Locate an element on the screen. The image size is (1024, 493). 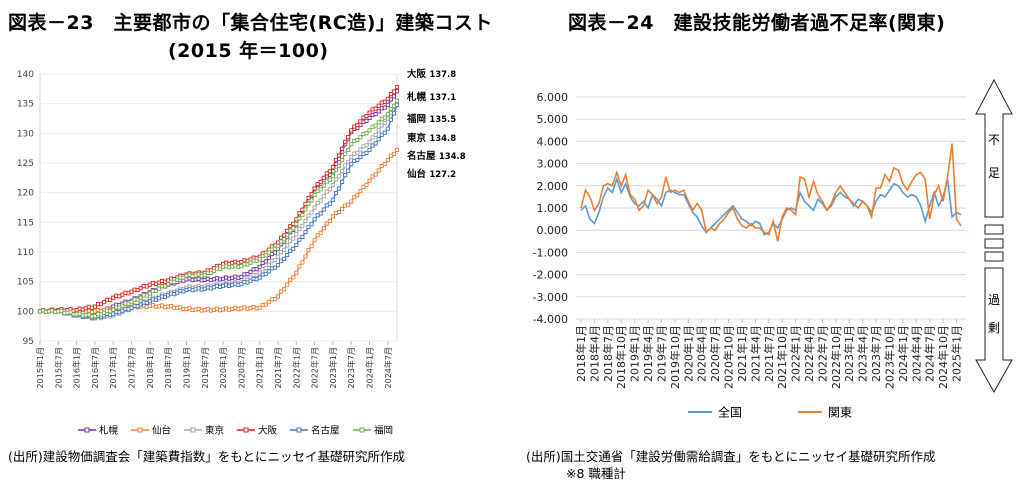
right-ytick--2-000: -2.000 is located at coordinates (550, 275).